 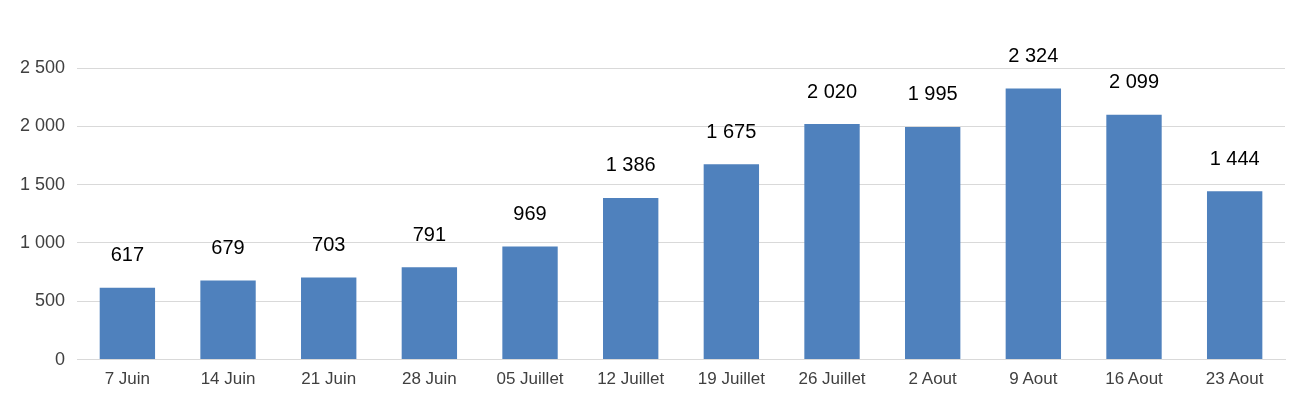 I want to click on data-label: 969, so click(x=530, y=213).